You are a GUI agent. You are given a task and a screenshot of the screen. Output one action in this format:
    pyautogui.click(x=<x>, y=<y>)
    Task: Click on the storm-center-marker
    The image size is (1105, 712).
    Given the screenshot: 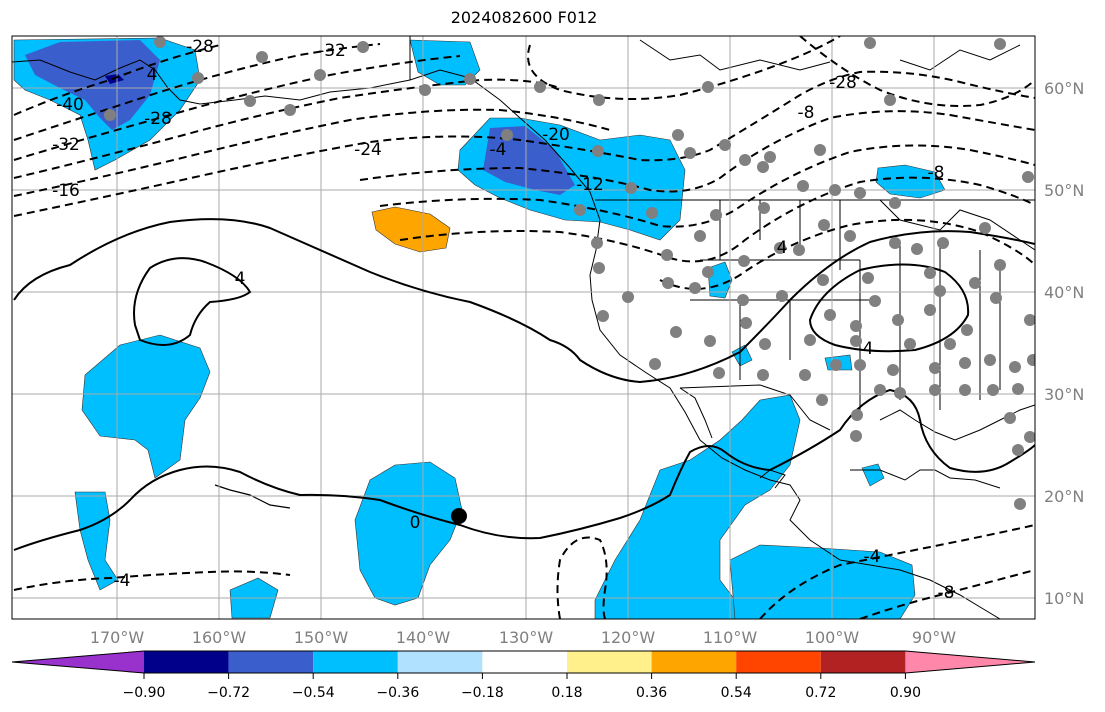 What is the action you would take?
    pyautogui.click(x=459, y=516)
    